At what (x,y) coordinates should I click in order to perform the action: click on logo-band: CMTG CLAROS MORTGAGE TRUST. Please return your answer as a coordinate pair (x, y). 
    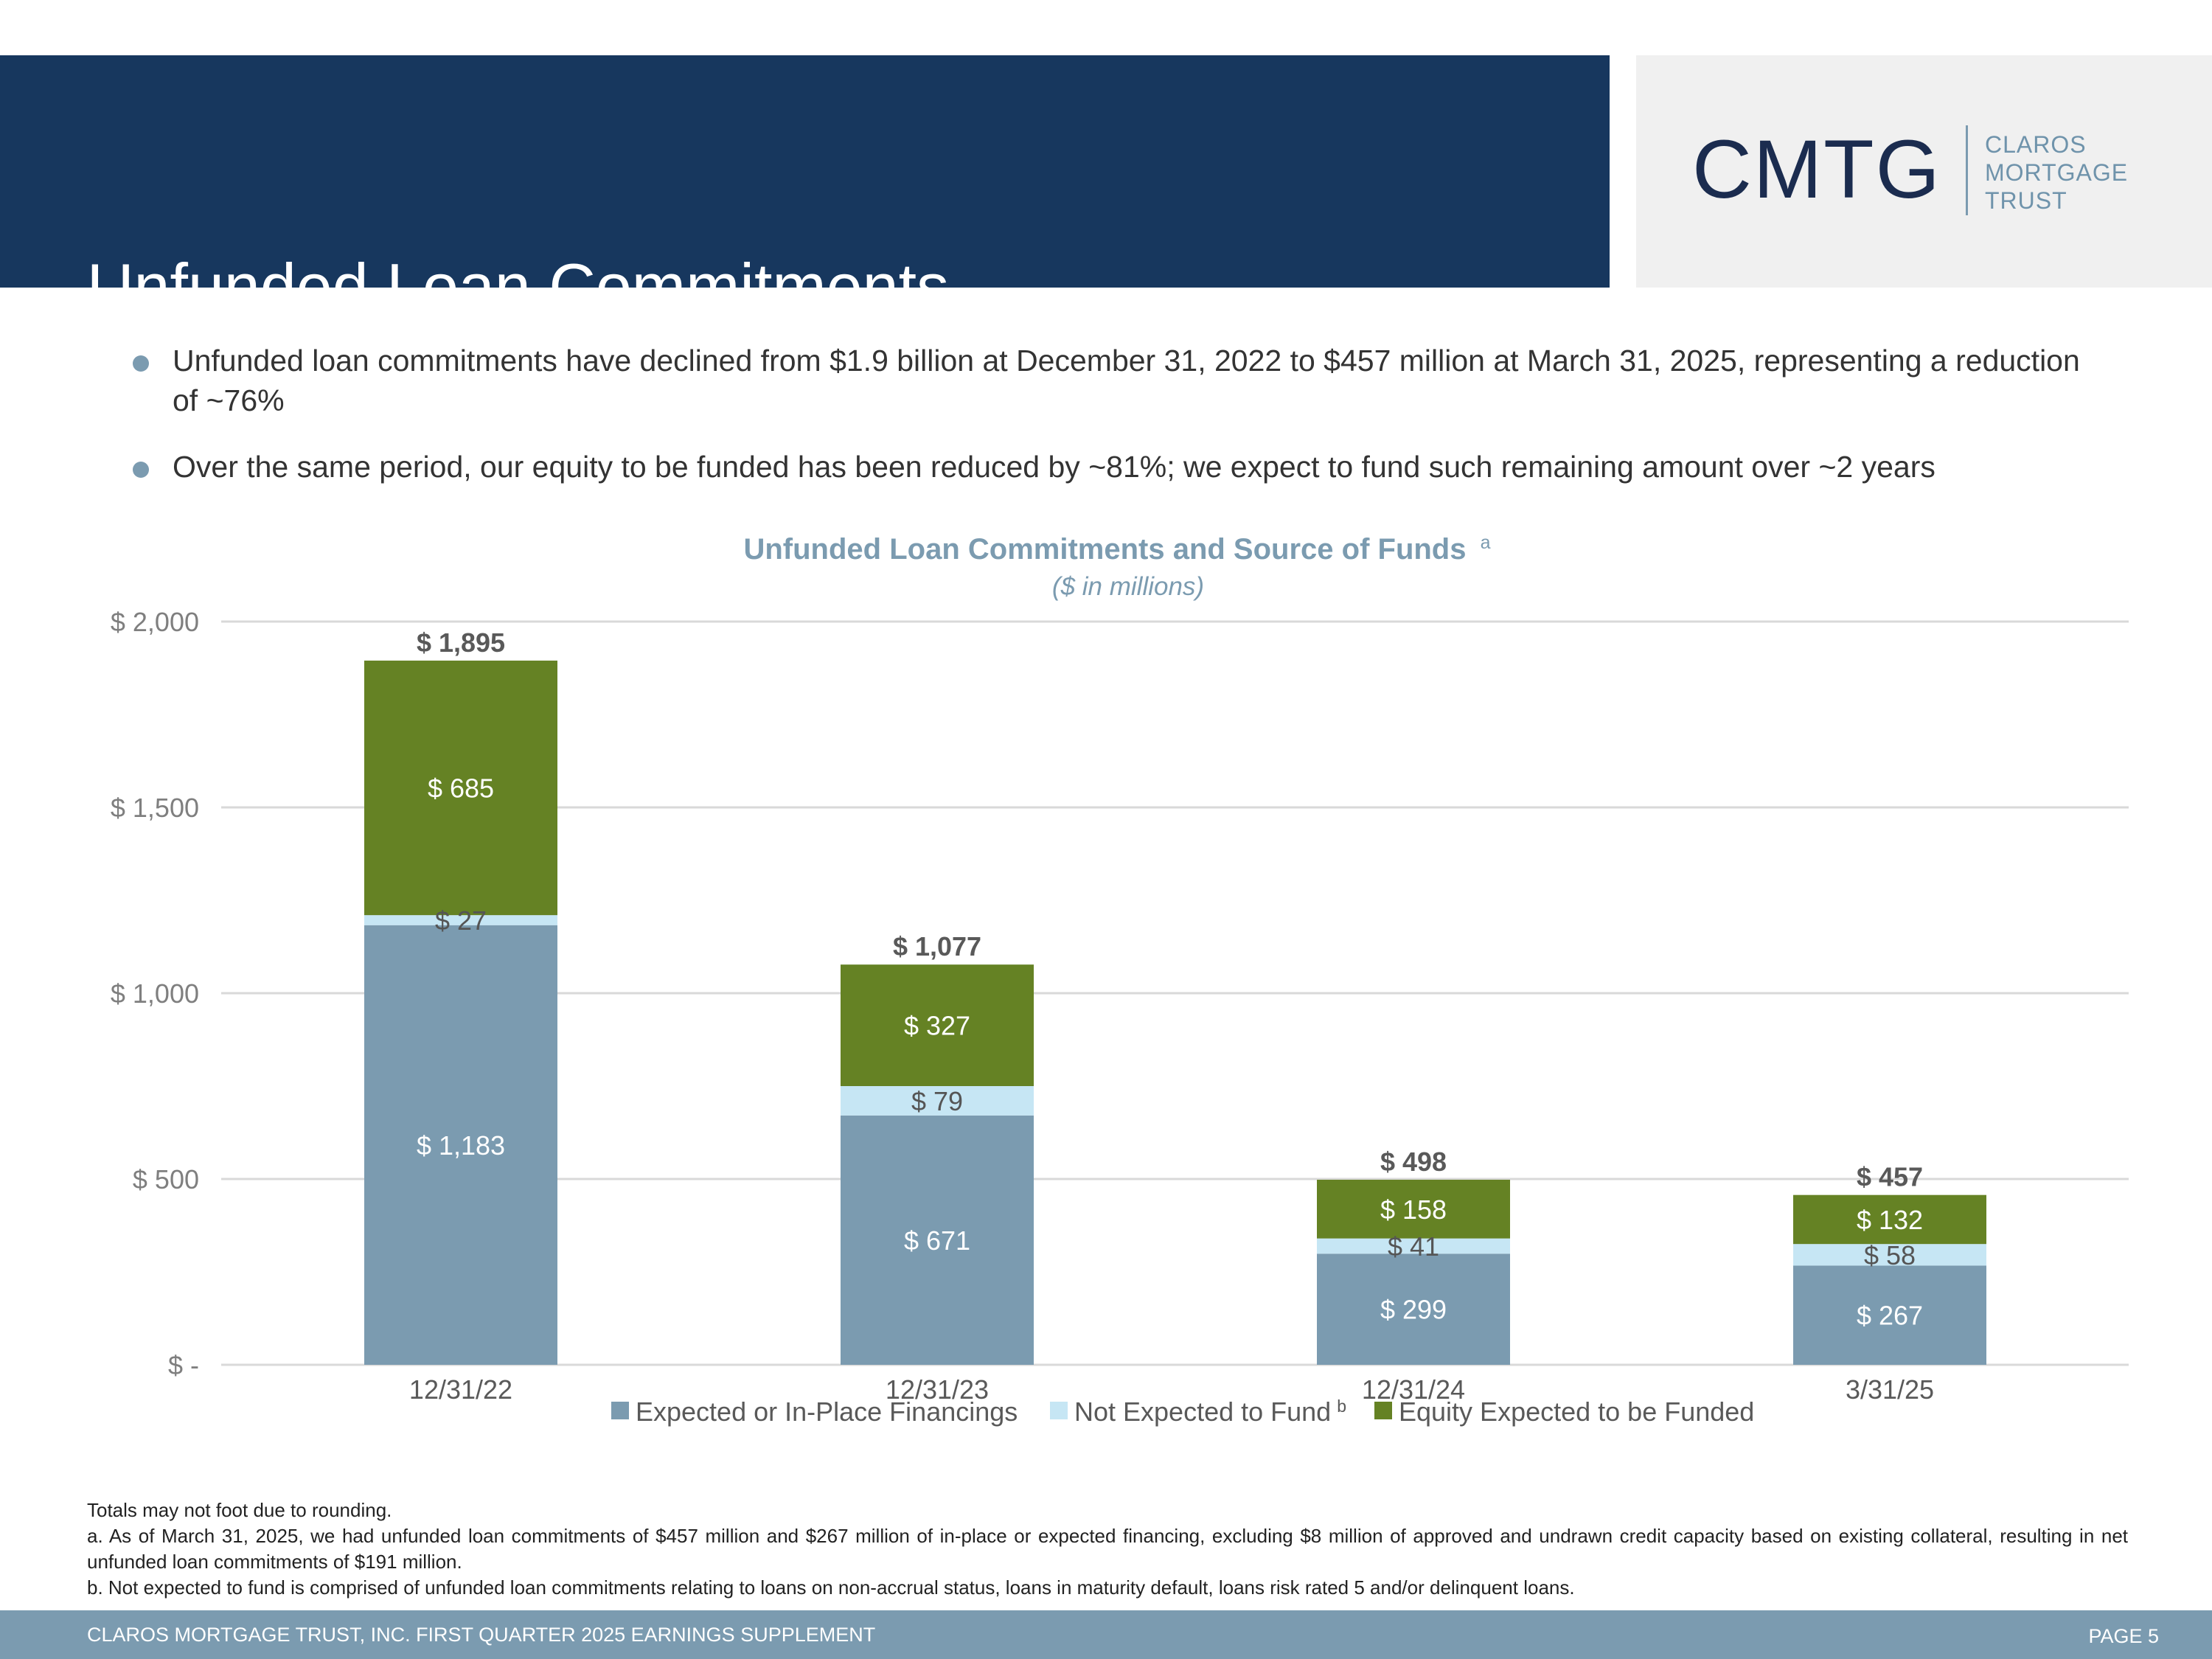
    Looking at the image, I should click on (1924, 171).